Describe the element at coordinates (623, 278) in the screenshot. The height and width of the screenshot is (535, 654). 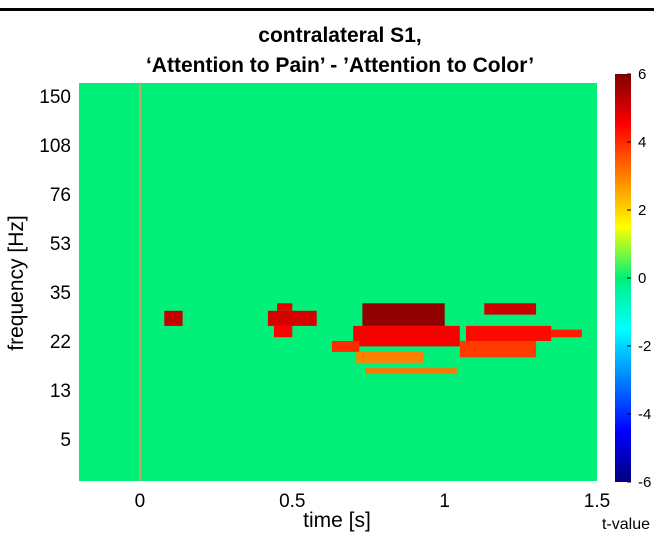
I see `colorbar` at that location.